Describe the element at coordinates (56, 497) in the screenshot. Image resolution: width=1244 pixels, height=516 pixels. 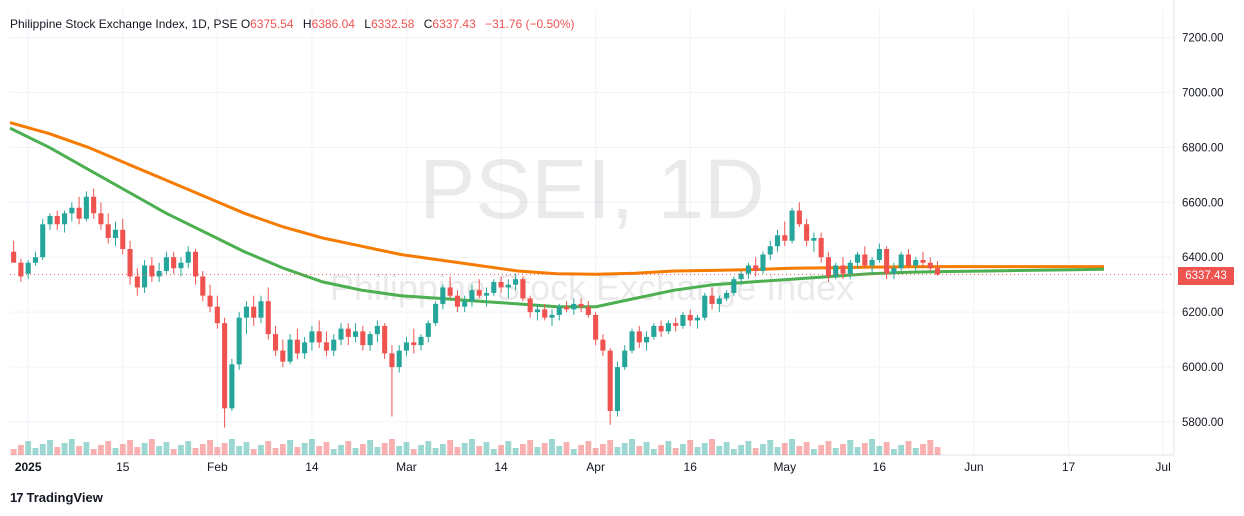
I see `tradingview-brand: 17 TradingView` at that location.